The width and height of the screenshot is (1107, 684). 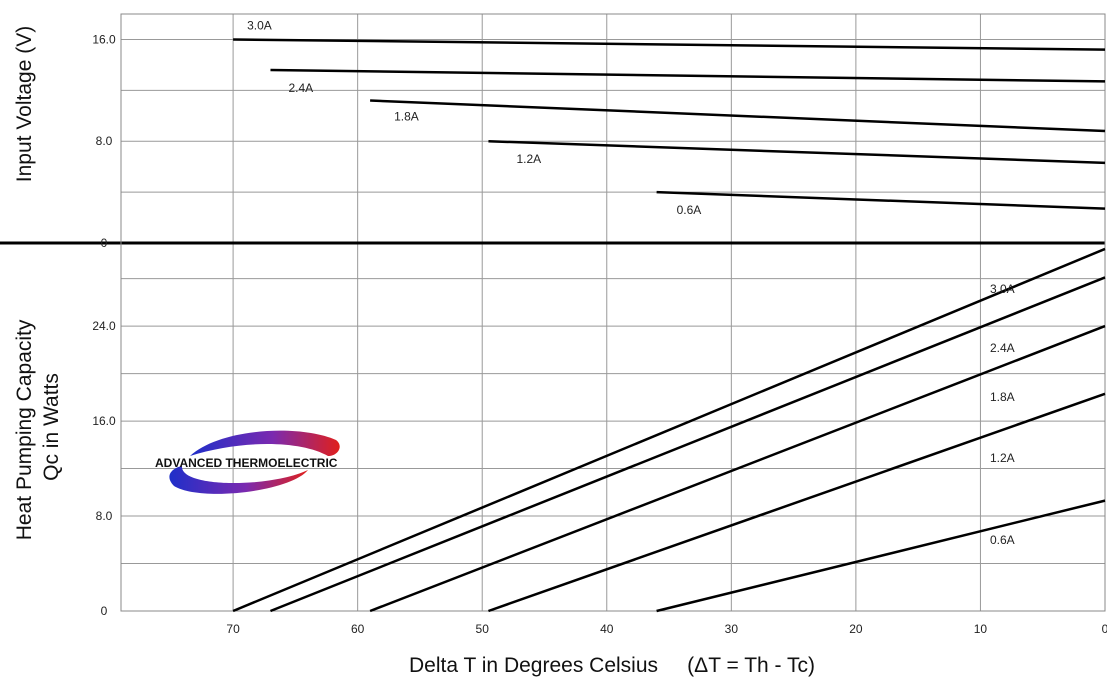 What do you see at coordinates (1002, 397) in the screenshot?
I see `heat-series-label: 1.8A` at bounding box center [1002, 397].